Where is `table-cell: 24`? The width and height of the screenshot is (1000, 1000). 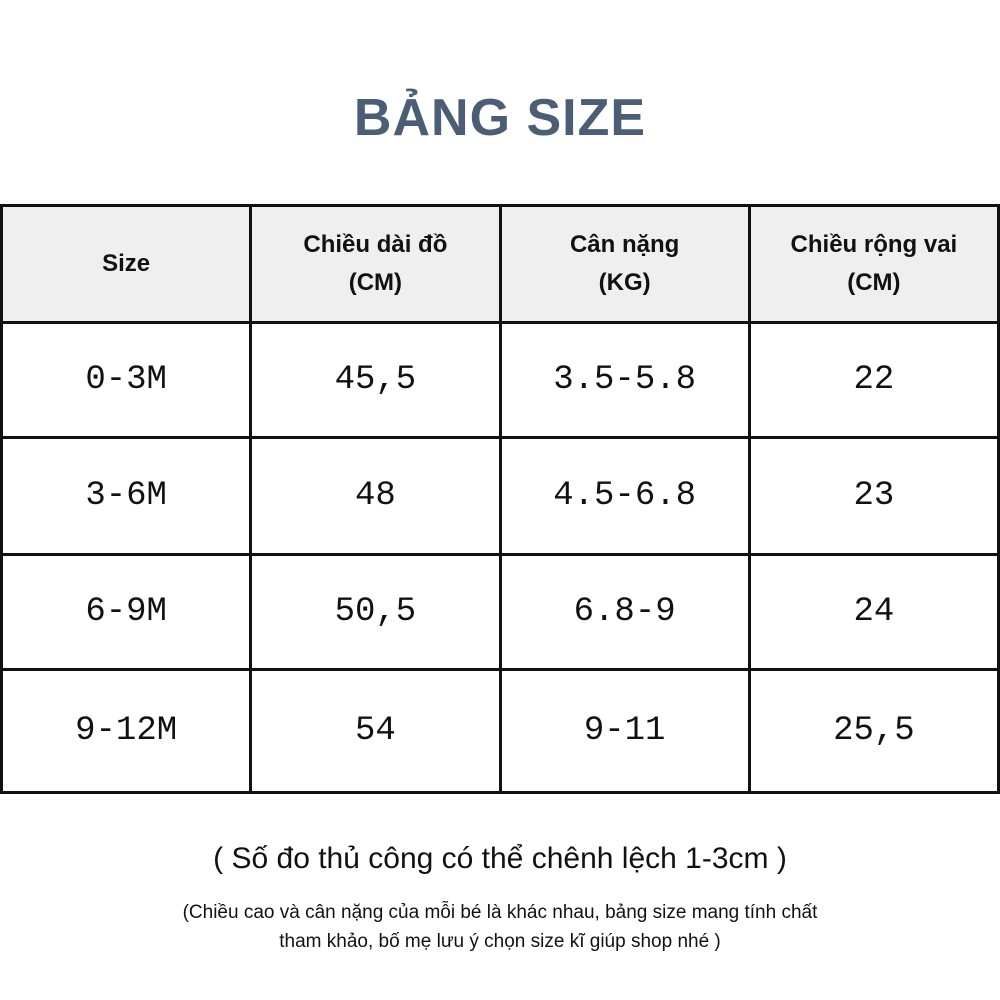 table-cell: 24 is located at coordinates (873, 612).